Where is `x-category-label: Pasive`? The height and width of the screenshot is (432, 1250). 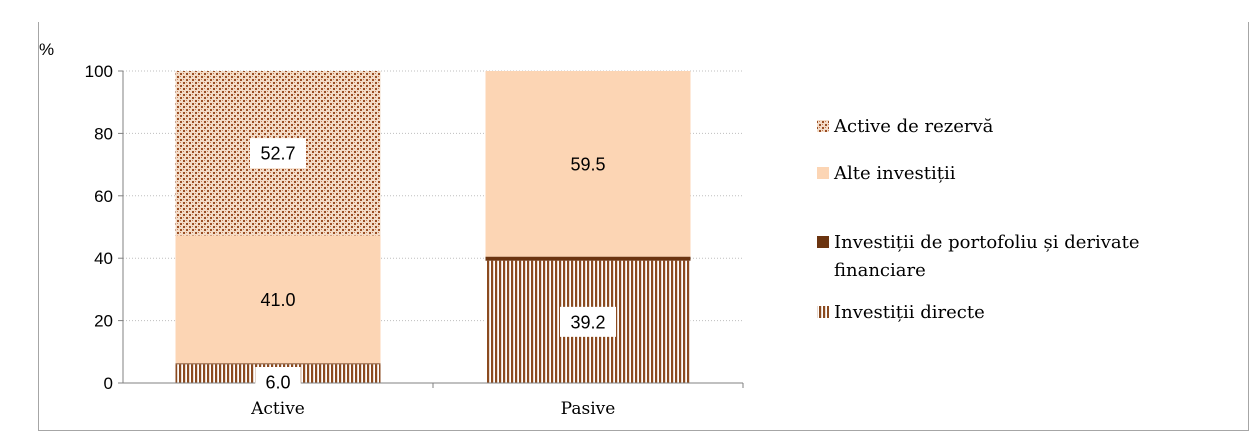
x-category-label: Pasive is located at coordinates (588, 409).